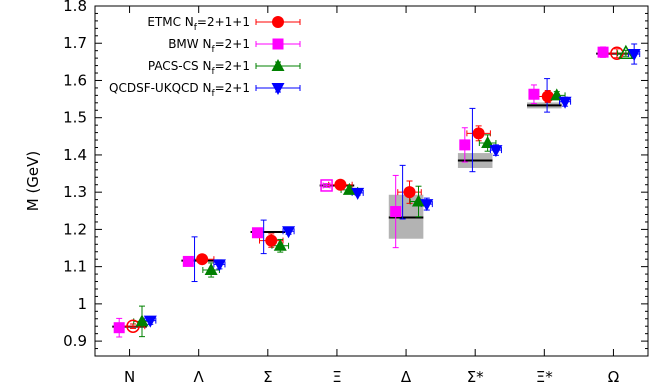 This screenshot has height=392, width=650. I want to click on legend-label: BMW Nf=2+1, so click(209, 46).